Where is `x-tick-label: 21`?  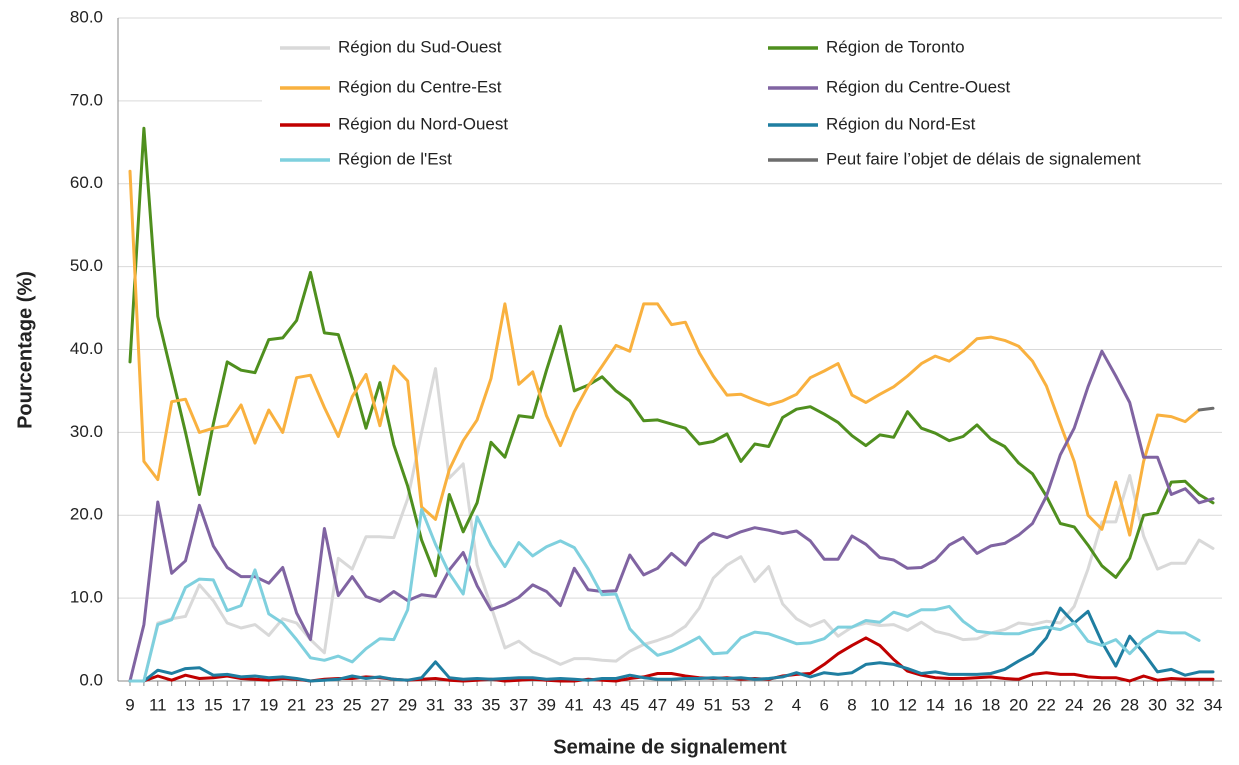 x-tick-label: 21 is located at coordinates (296, 704).